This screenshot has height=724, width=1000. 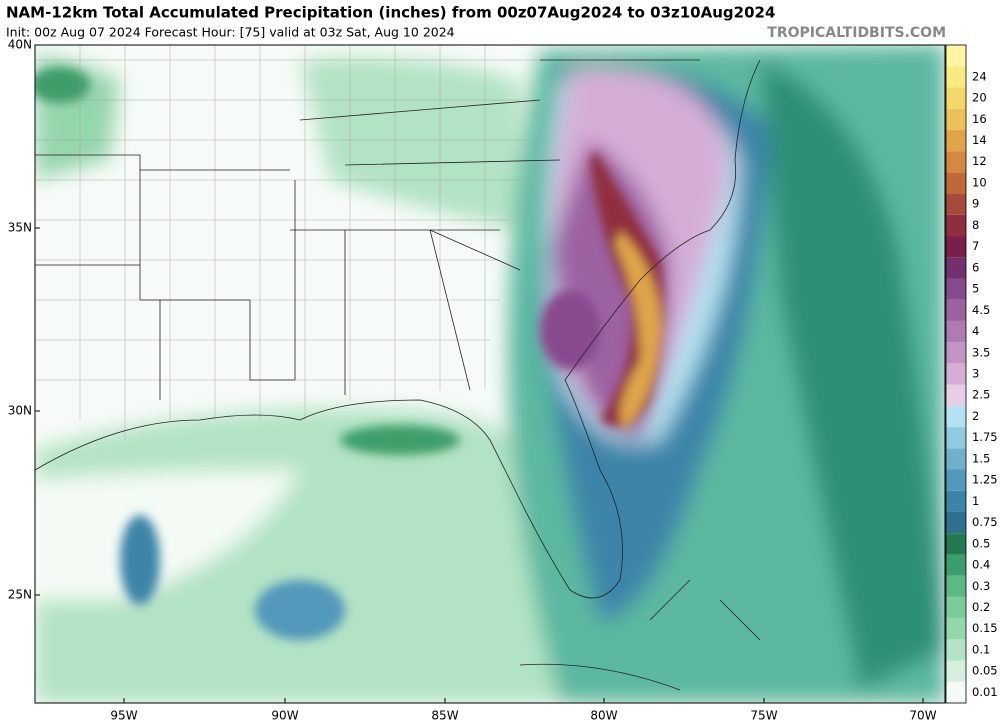 I want to click on legend-label: 16, so click(x=979, y=119).